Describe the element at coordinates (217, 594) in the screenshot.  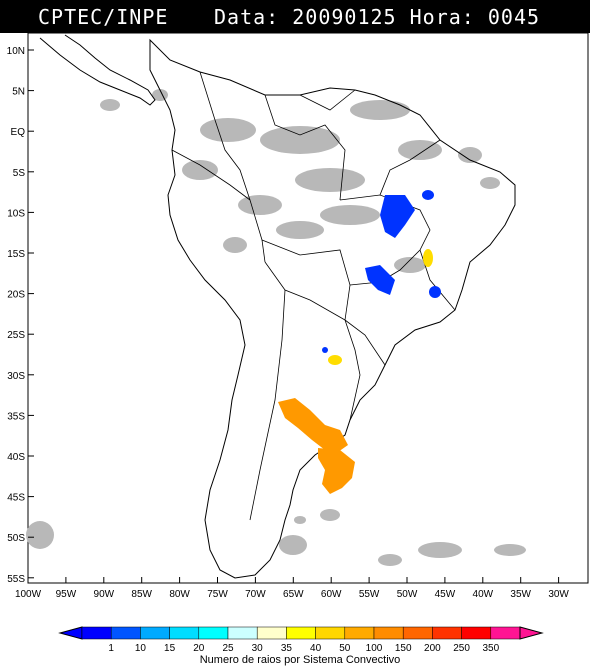
I see `lon-label-75w: 75W` at that location.